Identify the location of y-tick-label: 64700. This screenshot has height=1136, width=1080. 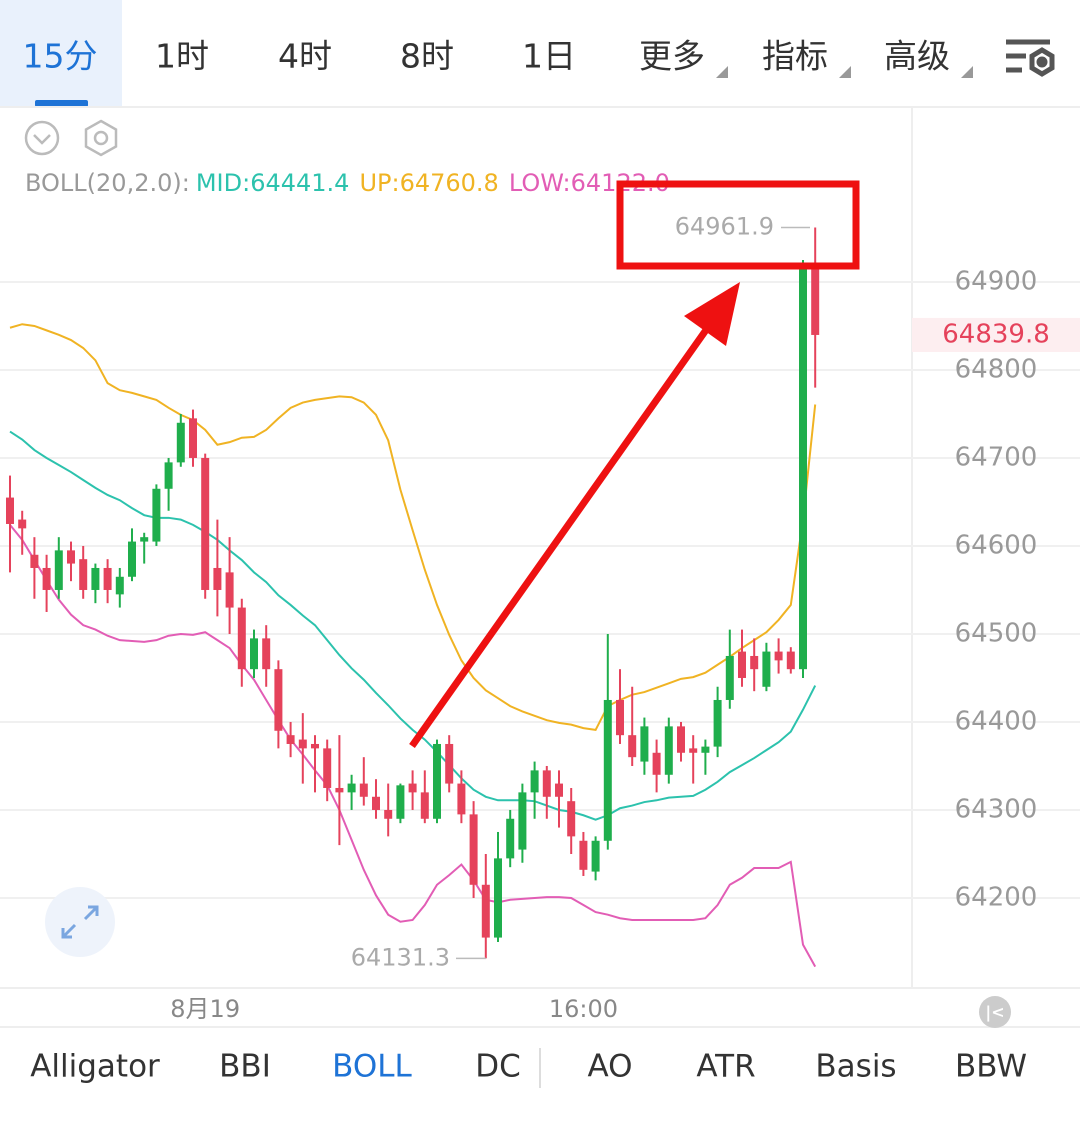
(996, 457).